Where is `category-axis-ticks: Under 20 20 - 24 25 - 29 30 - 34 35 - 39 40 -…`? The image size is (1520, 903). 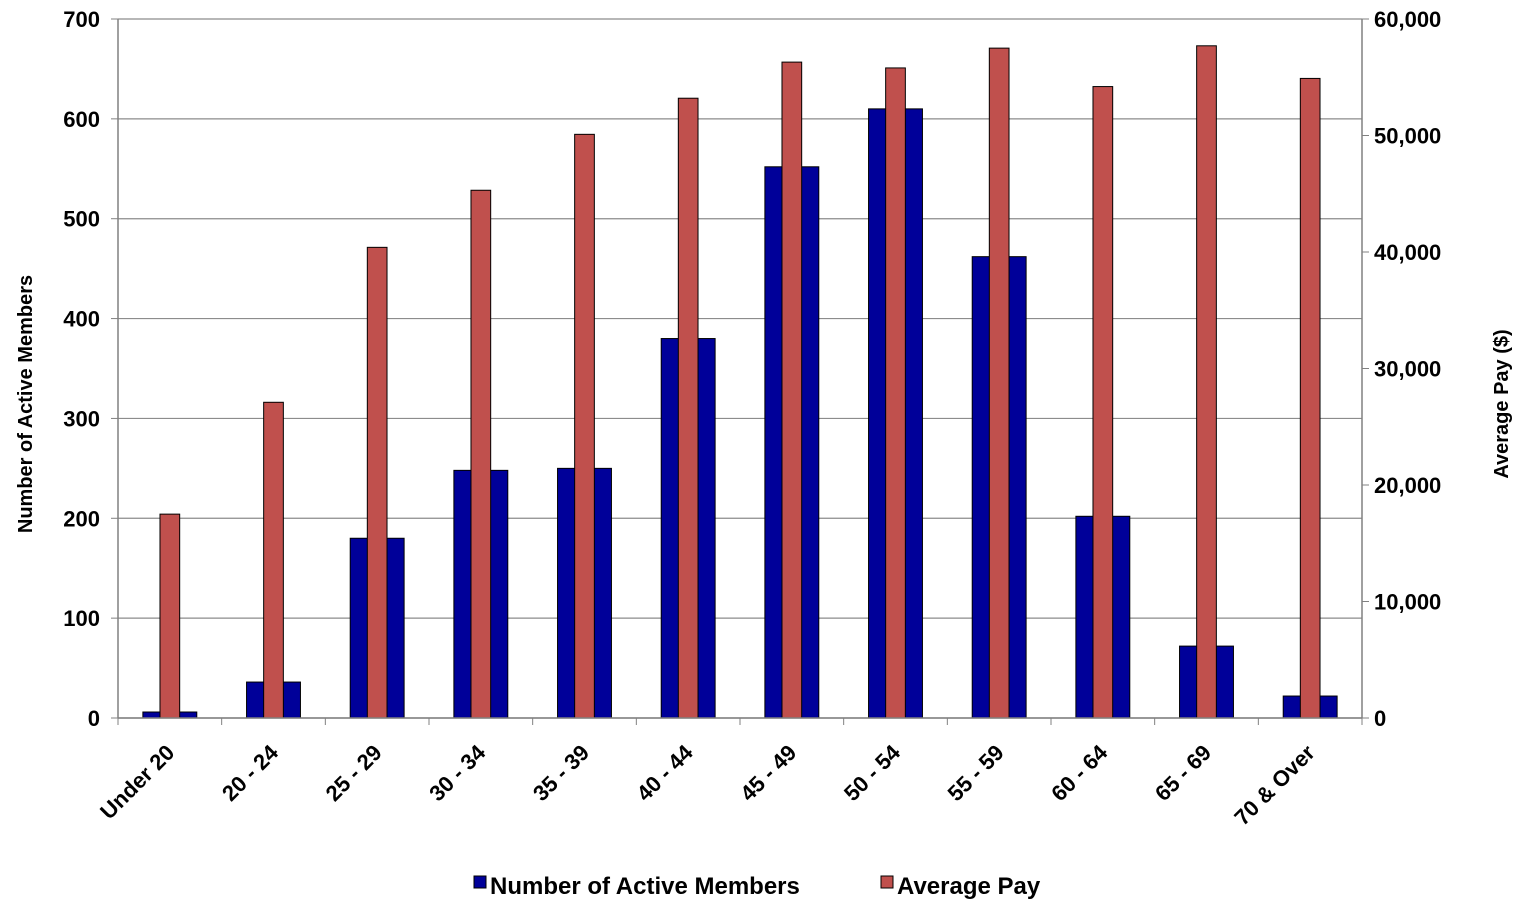 category-axis-ticks: Under 20 20 - 24 25 - 29 30 - 34 35 - 39 40 -… is located at coordinates (729, 774).